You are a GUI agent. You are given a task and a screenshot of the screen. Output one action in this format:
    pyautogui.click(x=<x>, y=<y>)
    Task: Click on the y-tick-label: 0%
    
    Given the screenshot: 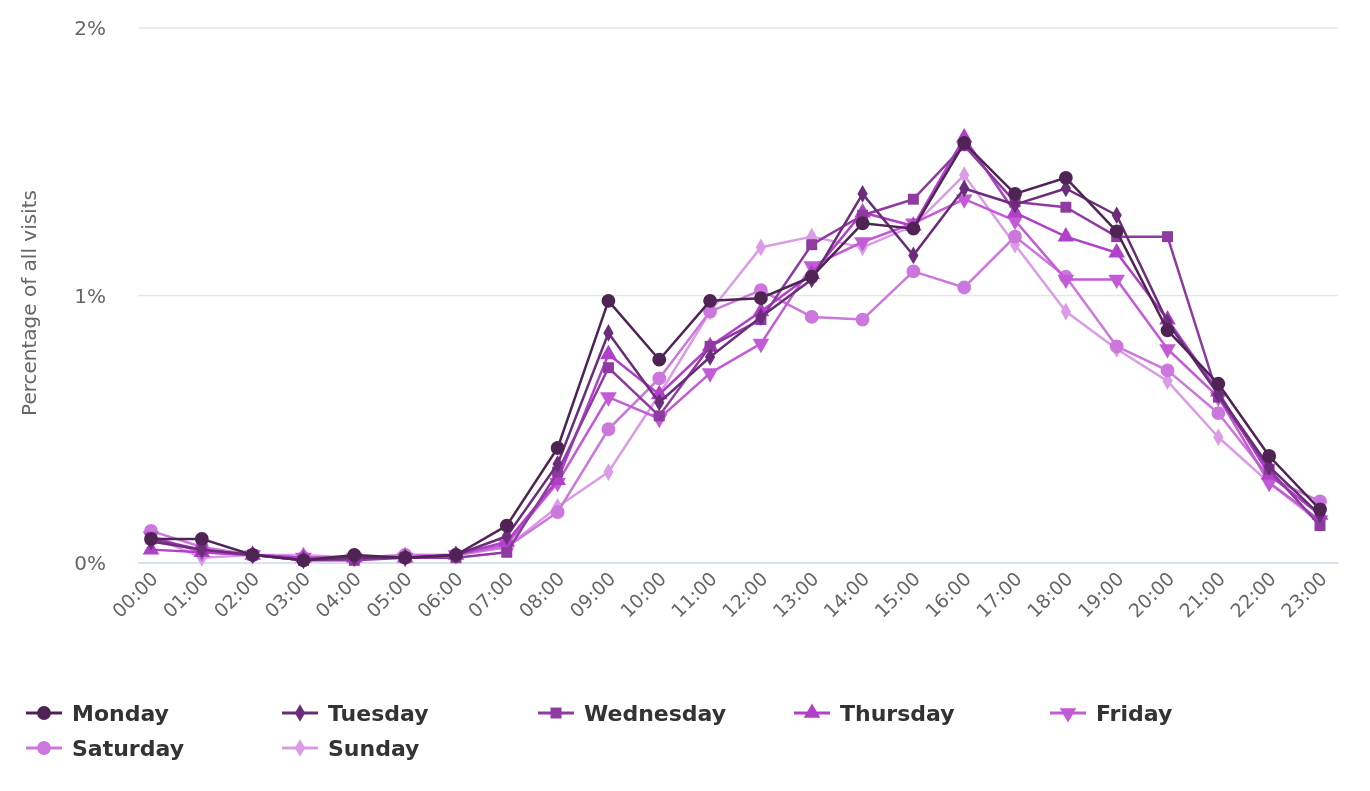 What is the action you would take?
    pyautogui.click(x=90, y=563)
    